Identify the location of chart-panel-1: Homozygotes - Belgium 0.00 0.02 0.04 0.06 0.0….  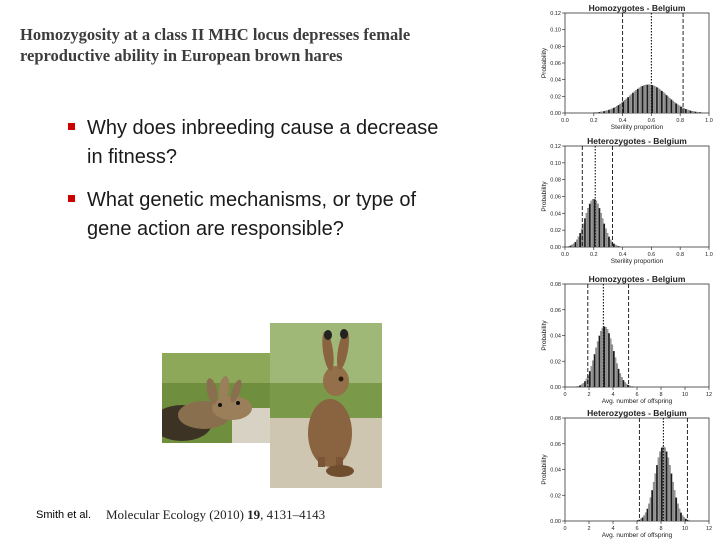
(626, 67).